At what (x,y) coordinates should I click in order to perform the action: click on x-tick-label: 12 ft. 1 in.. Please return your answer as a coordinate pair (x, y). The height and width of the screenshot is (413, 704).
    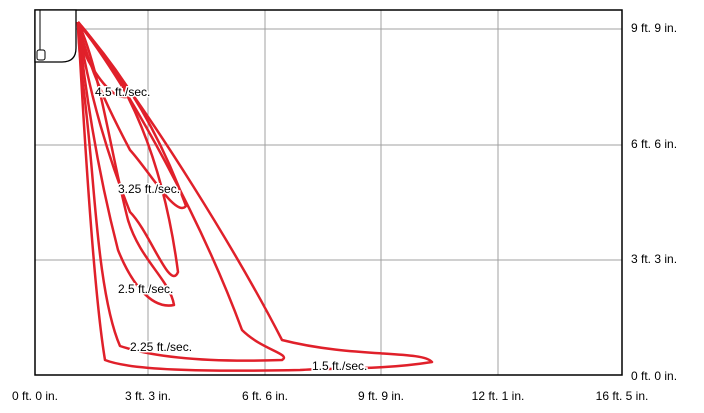
    Looking at the image, I should click on (498, 396).